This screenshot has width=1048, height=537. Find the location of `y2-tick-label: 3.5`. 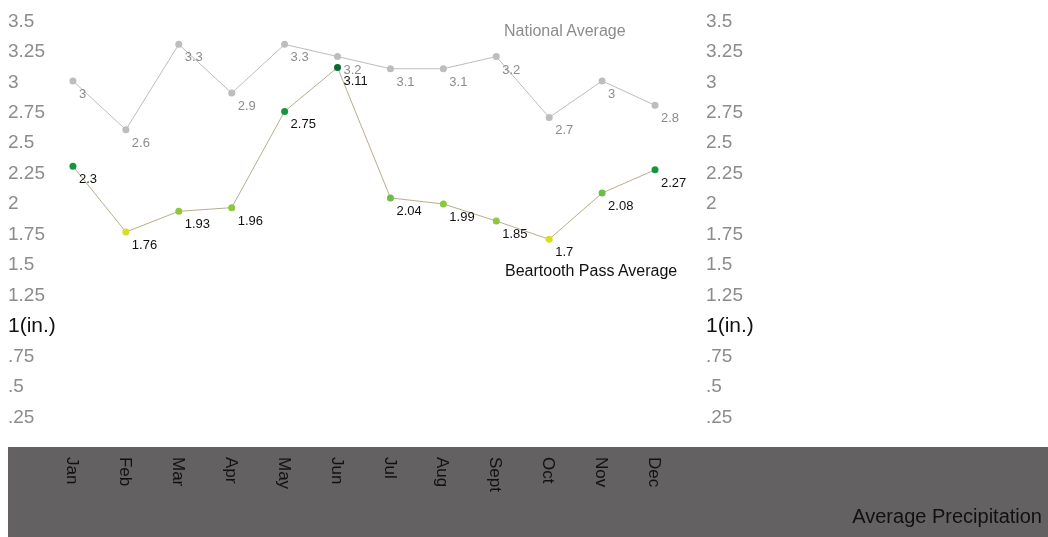

y2-tick-label: 3.5 is located at coordinates (719, 20).